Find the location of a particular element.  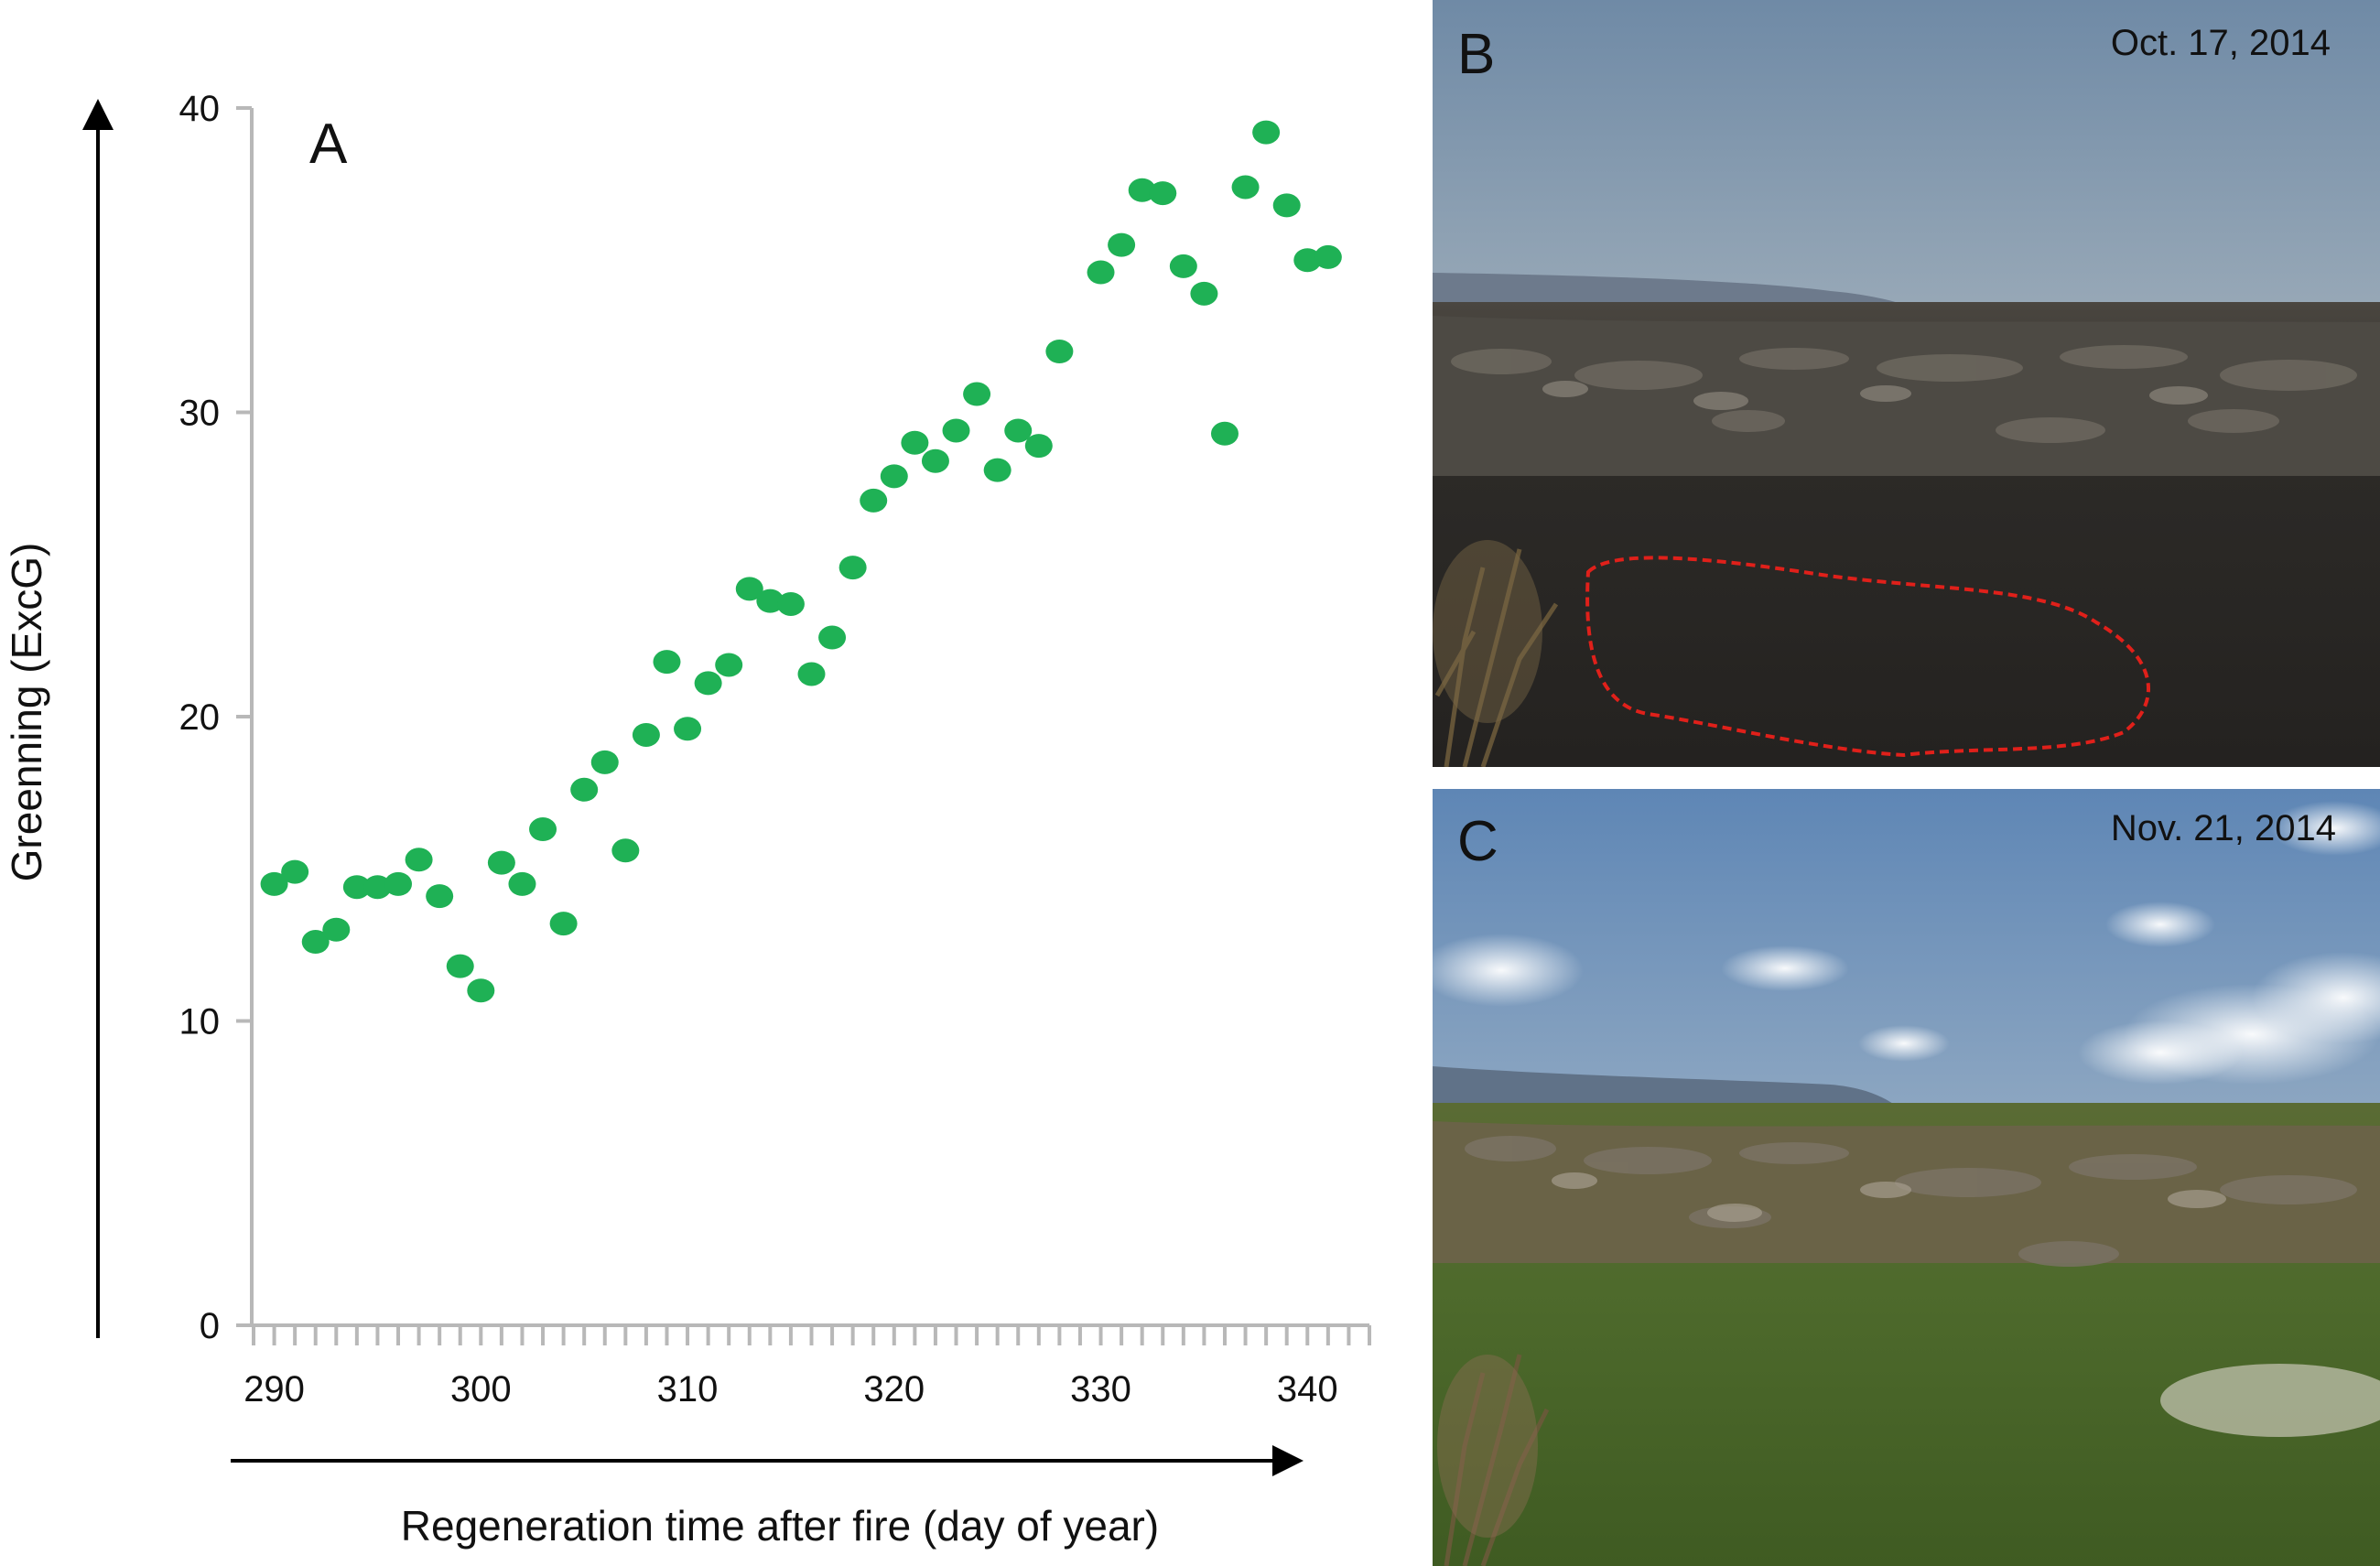

photo-c-date: Nov. 21, 2014 is located at coordinates (2223, 828).